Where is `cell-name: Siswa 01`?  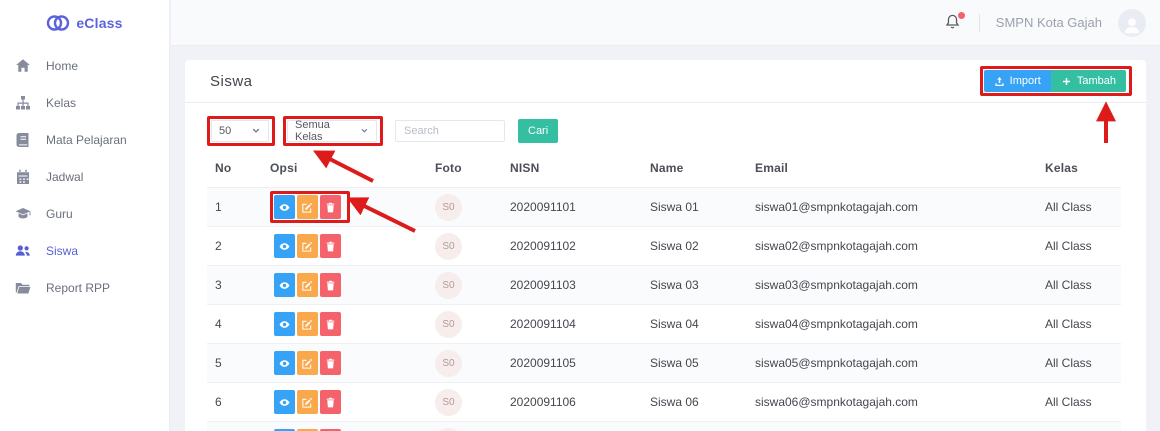
cell-name: Siswa 01 is located at coordinates (674, 207).